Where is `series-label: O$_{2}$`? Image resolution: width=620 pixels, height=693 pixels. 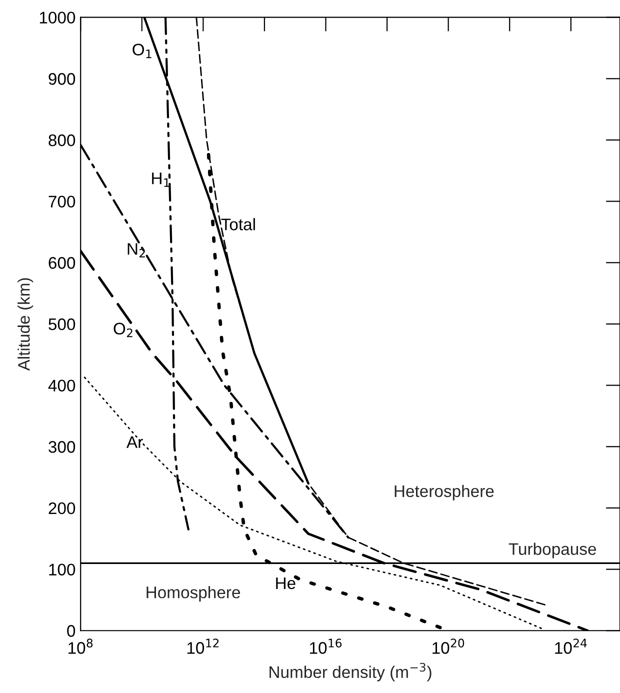 series-label: O$_{2}$ is located at coordinates (123, 330).